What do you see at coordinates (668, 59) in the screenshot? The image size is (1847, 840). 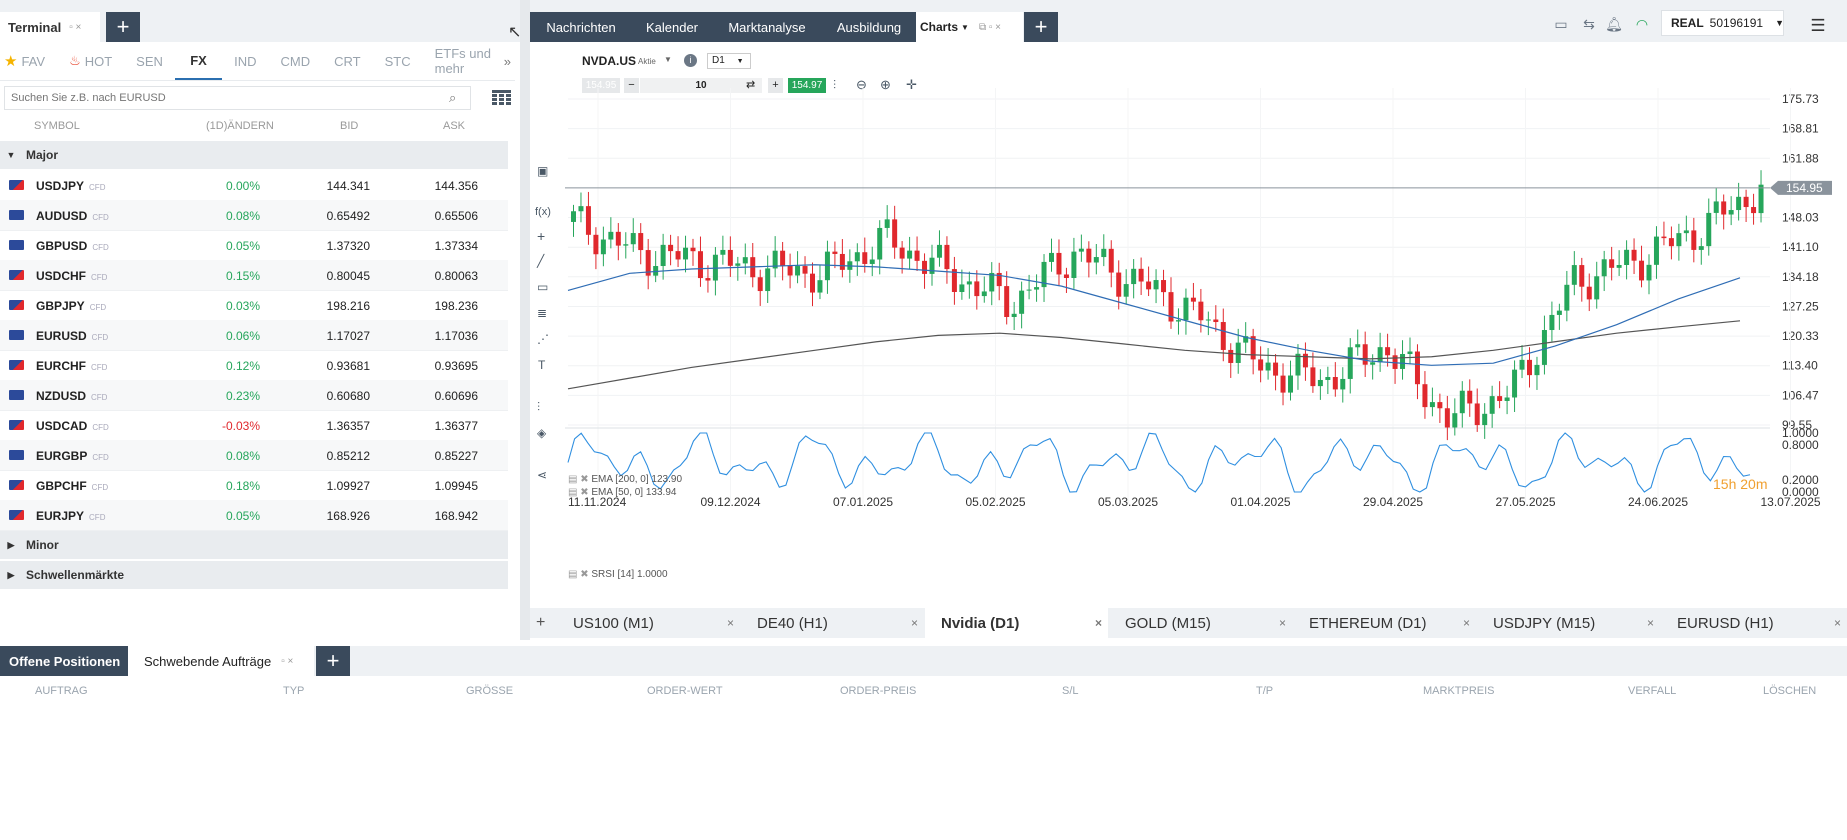 I see `caret-down-icon: ▼` at bounding box center [668, 59].